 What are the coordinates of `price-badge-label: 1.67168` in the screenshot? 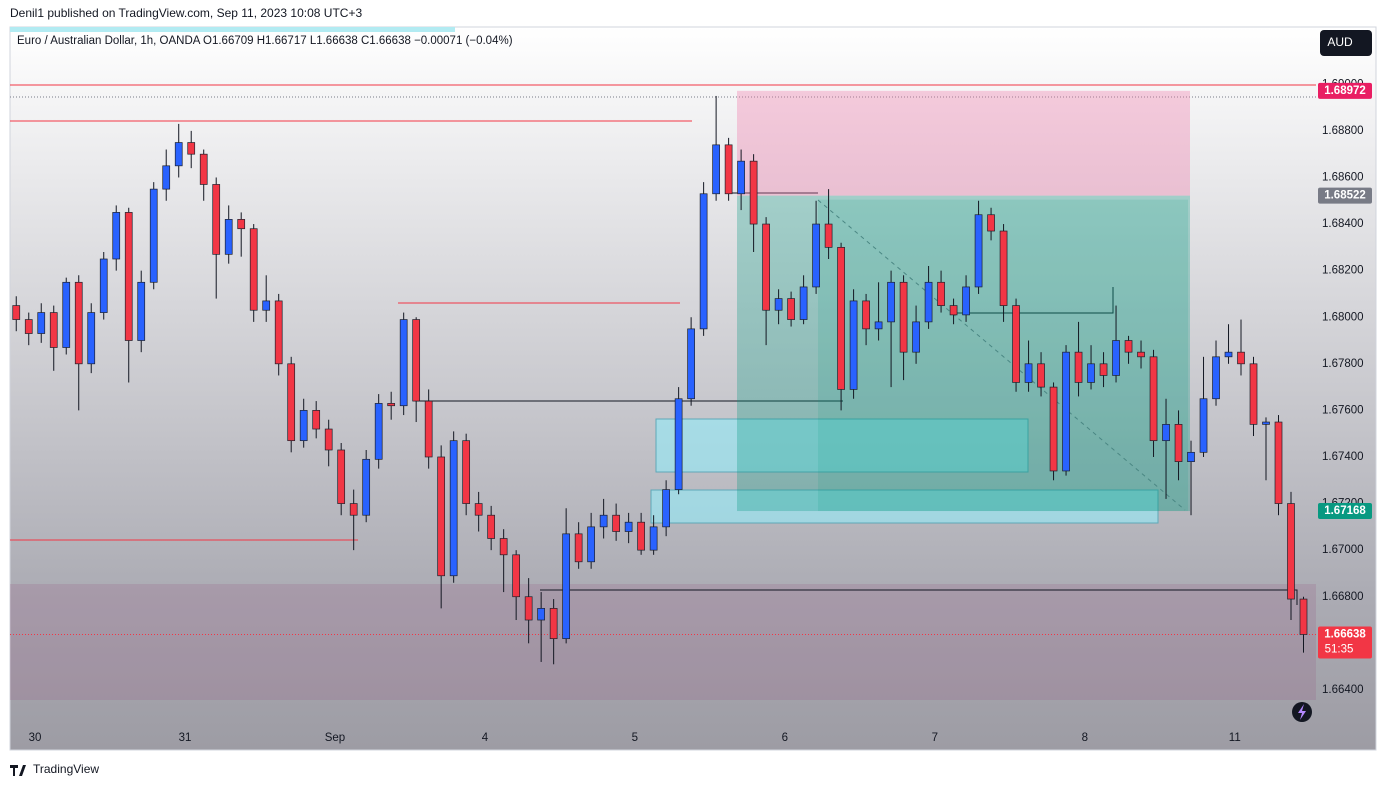 It's located at (1345, 511).